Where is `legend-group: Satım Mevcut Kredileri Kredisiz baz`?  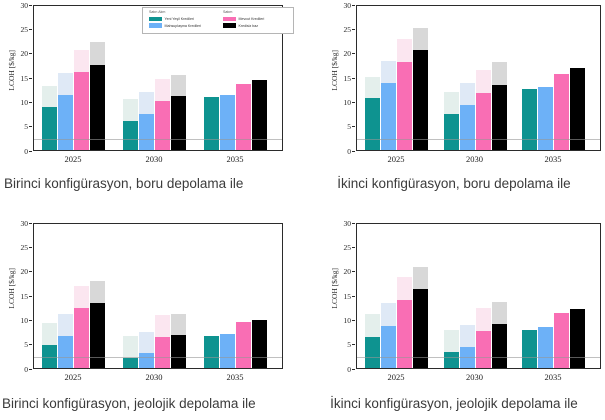 legend-group: Satım Mevcut Kredileri Kredisiz baz is located at coordinates (243, 19).